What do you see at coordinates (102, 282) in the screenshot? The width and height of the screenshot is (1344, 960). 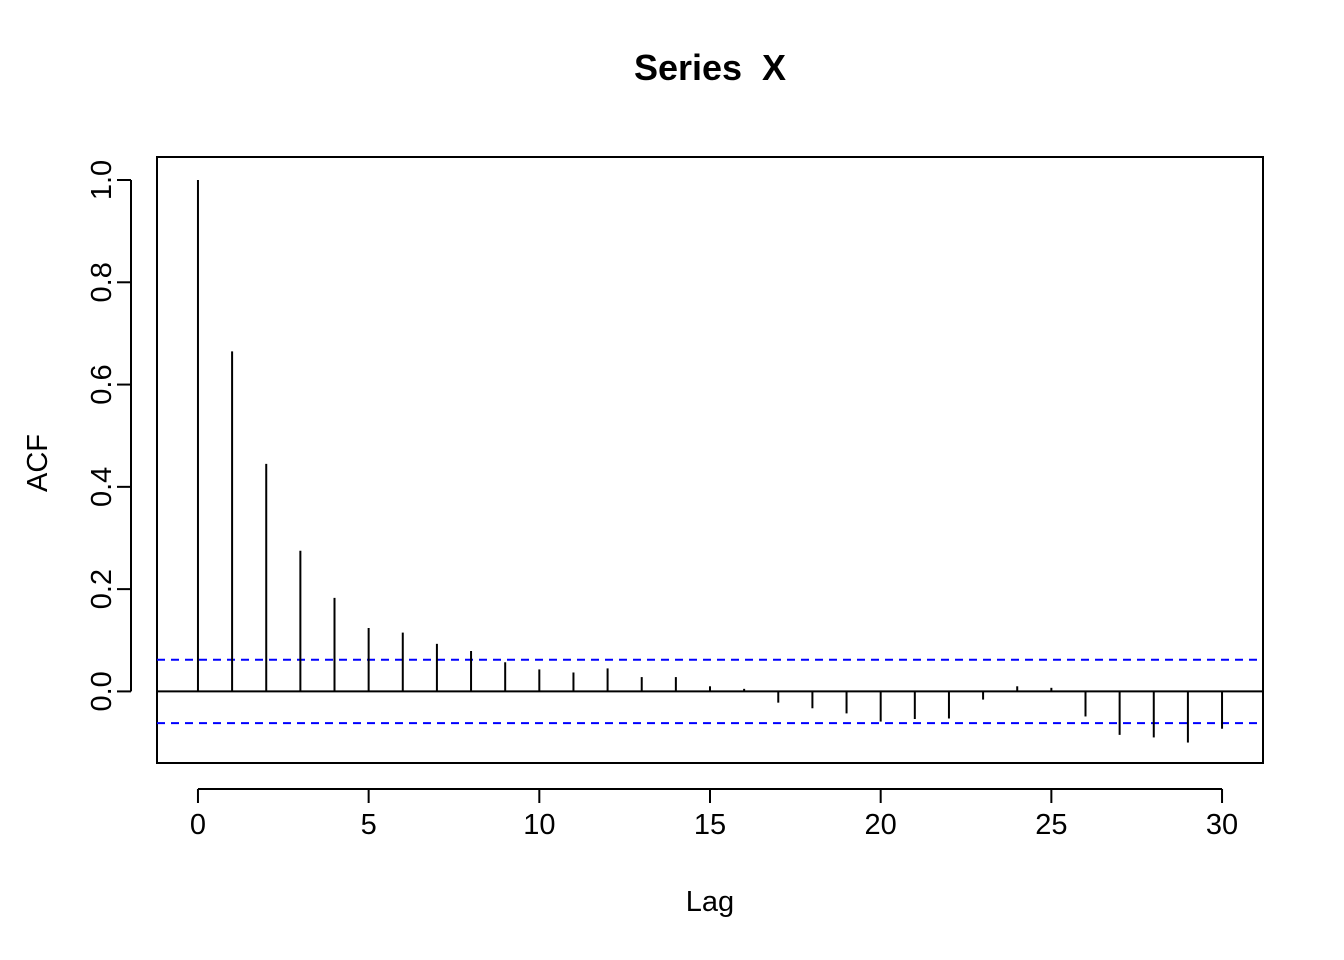 I see `y-tick-label: 0.8` at bounding box center [102, 282].